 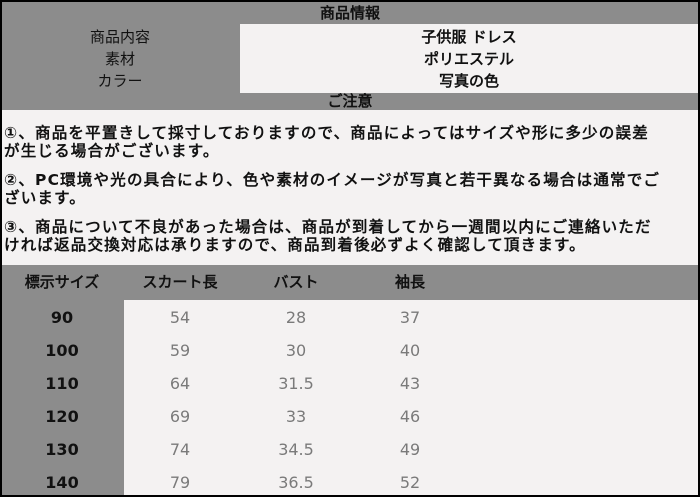 I want to click on notes-title: ご注意, so click(x=350, y=101).